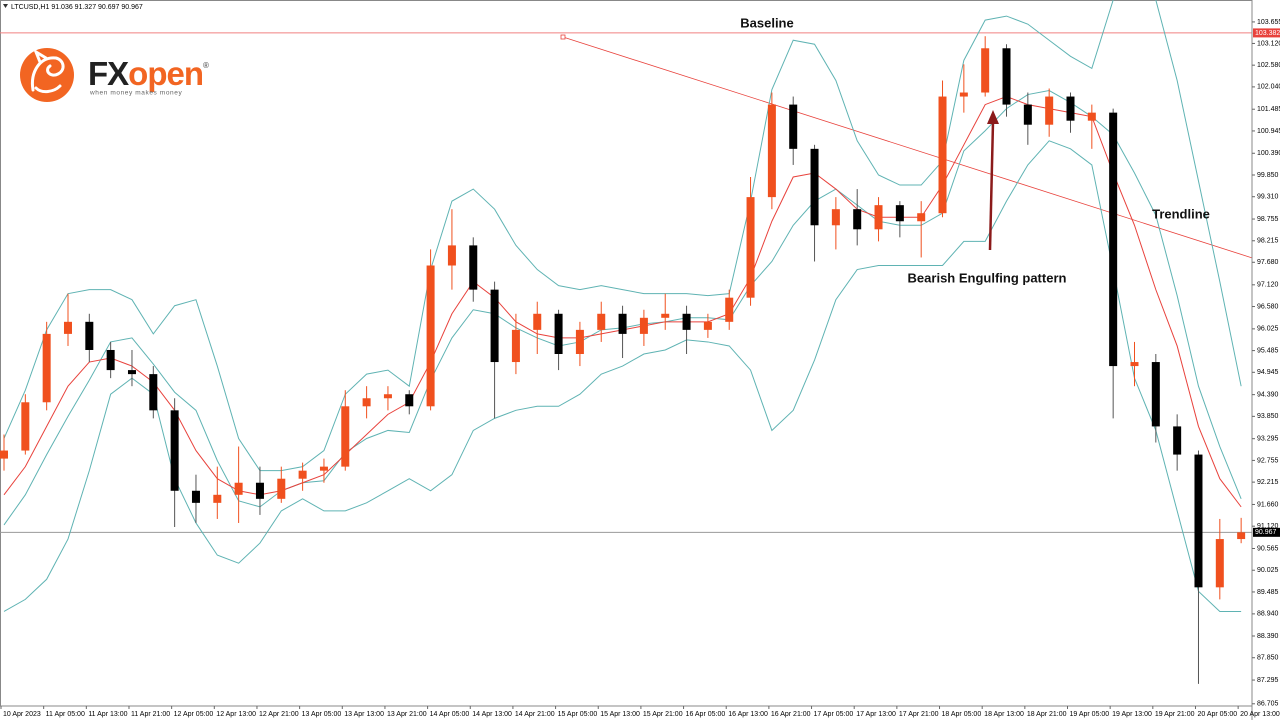 The image size is (1280, 720). What do you see at coordinates (1268, 219) in the screenshot?
I see `y-tick-label: 98.755` at bounding box center [1268, 219].